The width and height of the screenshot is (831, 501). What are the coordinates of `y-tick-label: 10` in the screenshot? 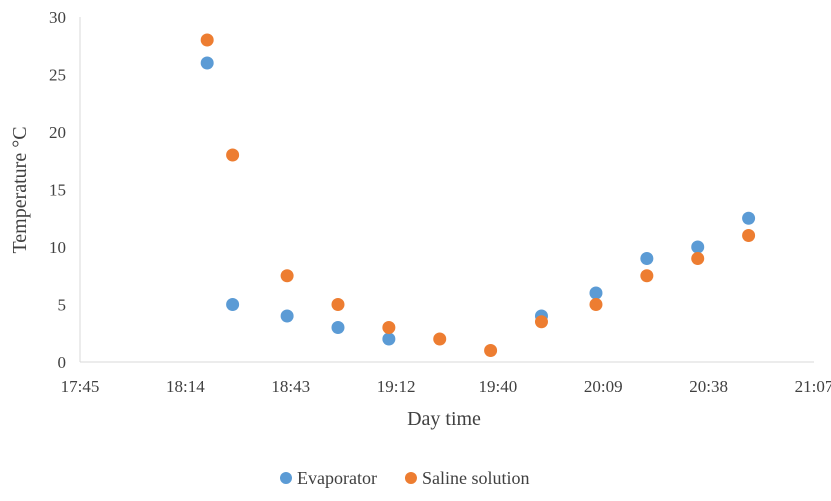 It's located at (57, 247).